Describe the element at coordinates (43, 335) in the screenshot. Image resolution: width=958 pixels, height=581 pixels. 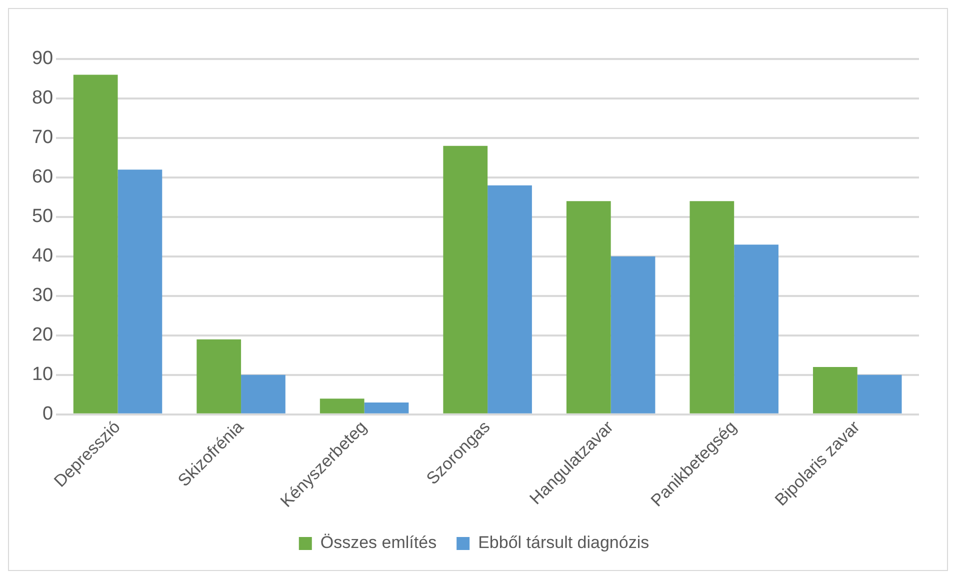
I see `y-tick-label: 20` at that location.